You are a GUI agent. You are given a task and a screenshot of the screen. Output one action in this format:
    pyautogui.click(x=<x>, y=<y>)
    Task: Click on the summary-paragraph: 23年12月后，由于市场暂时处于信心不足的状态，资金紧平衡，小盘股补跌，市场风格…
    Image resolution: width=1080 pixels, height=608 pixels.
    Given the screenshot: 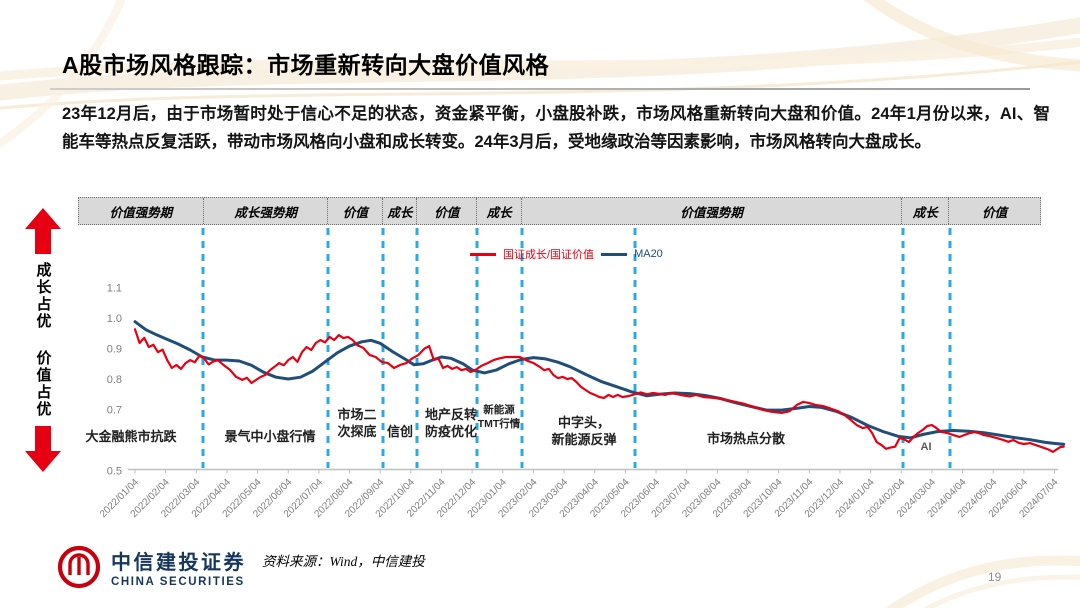 What is the action you would take?
    pyautogui.click(x=556, y=128)
    